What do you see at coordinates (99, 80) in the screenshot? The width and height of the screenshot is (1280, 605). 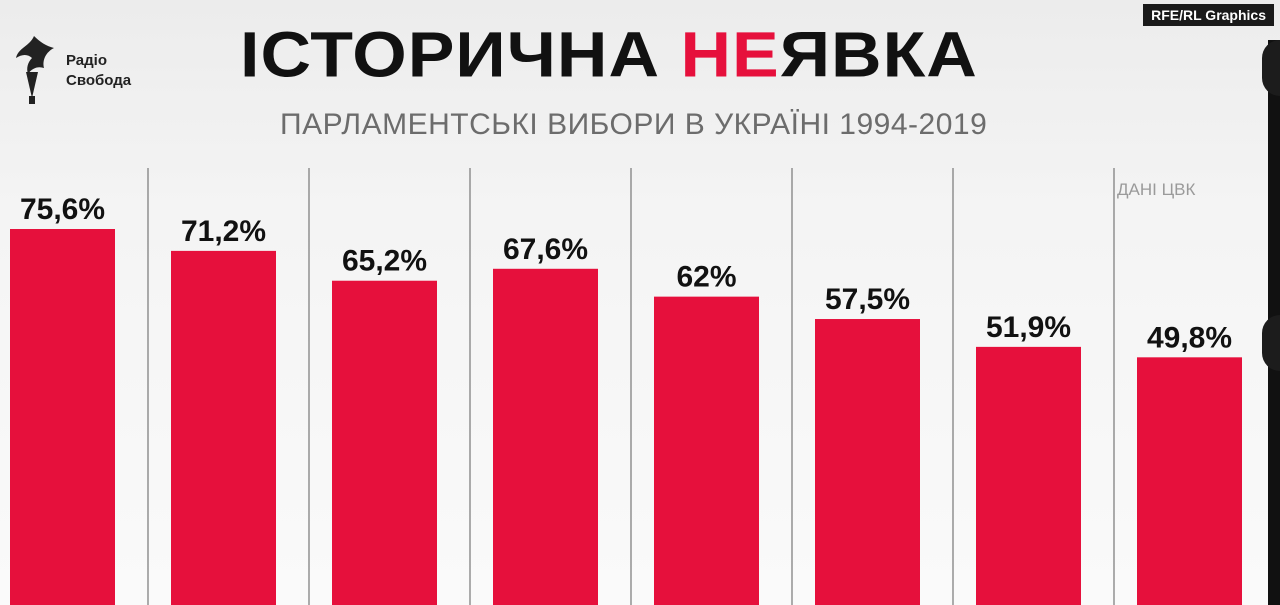 I see `logo-line-2: Свобода` at bounding box center [99, 80].